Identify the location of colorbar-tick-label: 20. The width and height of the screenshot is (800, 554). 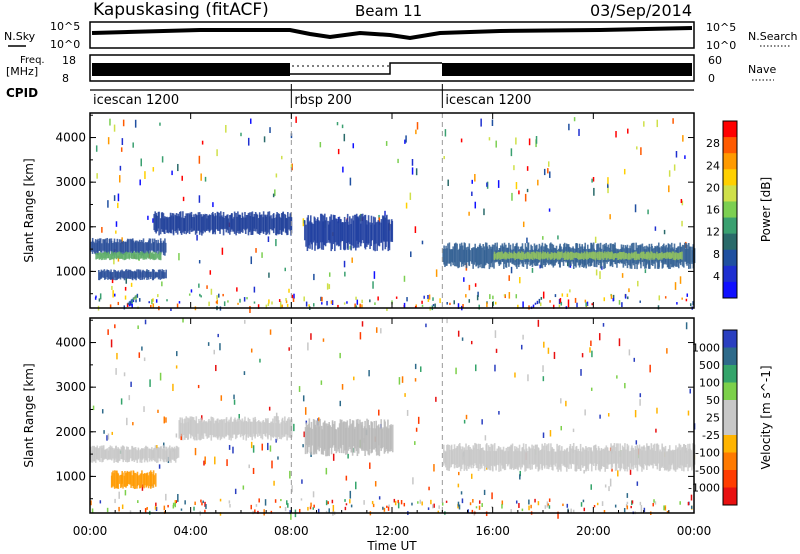
(713, 187).